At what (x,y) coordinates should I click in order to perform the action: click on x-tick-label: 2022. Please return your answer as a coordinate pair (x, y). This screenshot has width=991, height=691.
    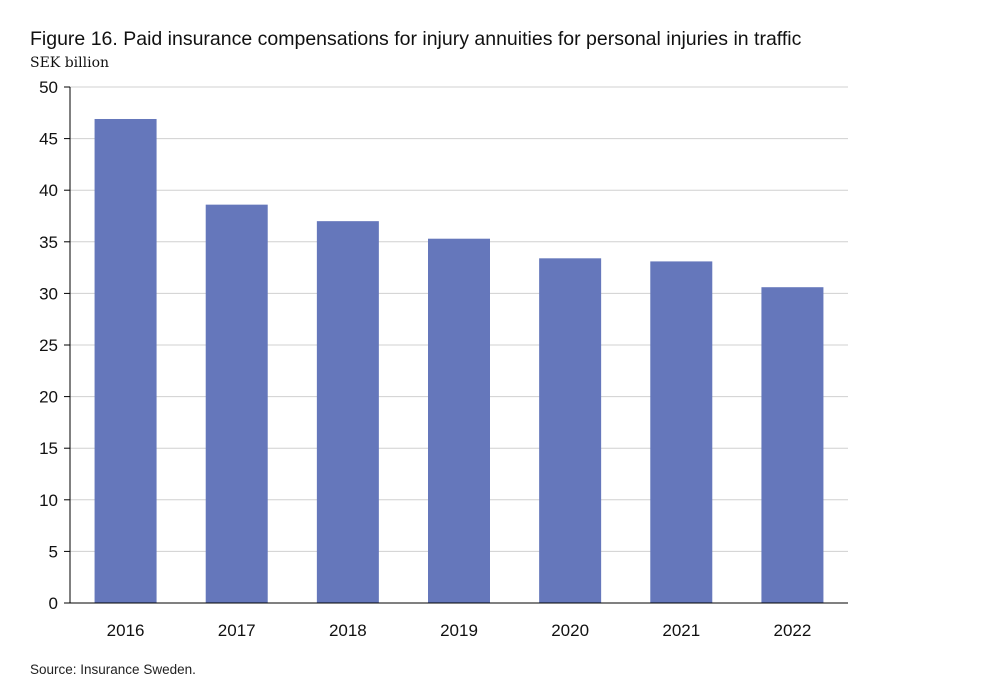
    Looking at the image, I should click on (793, 630).